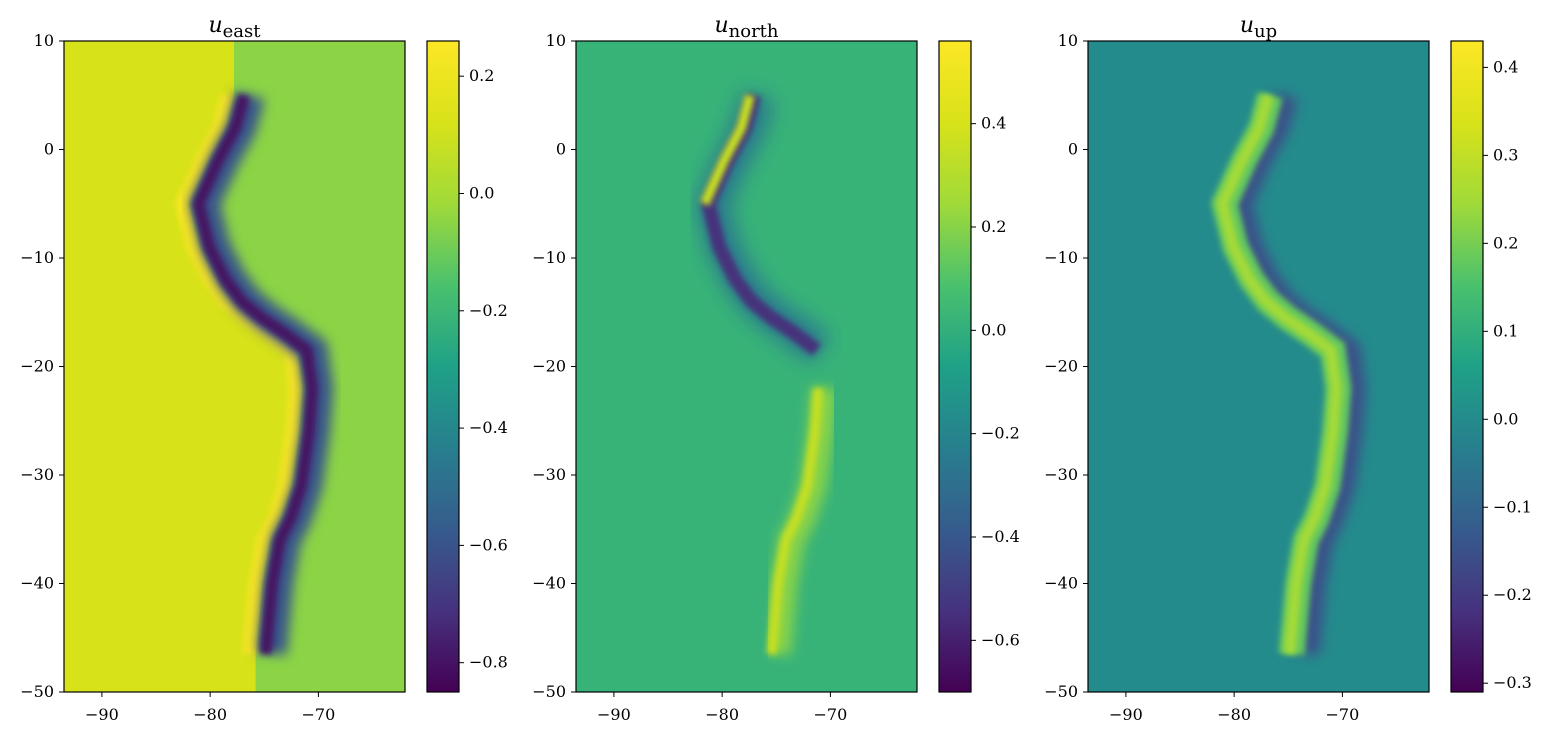 The height and width of the screenshot is (739, 1552). What do you see at coordinates (795, 521) in the screenshot?
I see `heatmap-south-high` at bounding box center [795, 521].